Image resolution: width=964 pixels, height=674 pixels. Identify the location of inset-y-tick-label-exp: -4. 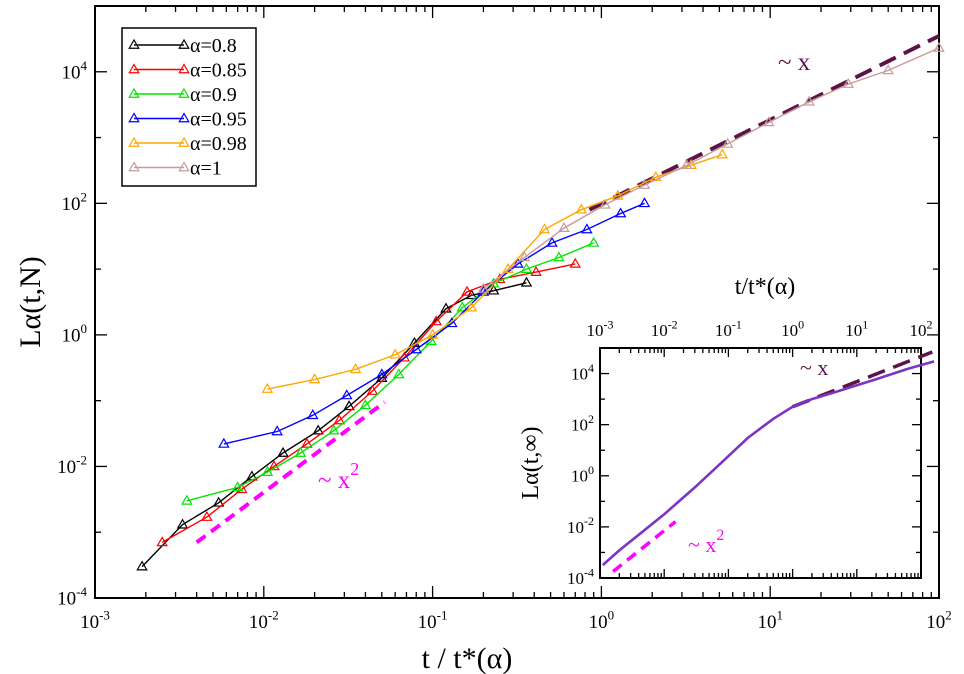
(589, 572).